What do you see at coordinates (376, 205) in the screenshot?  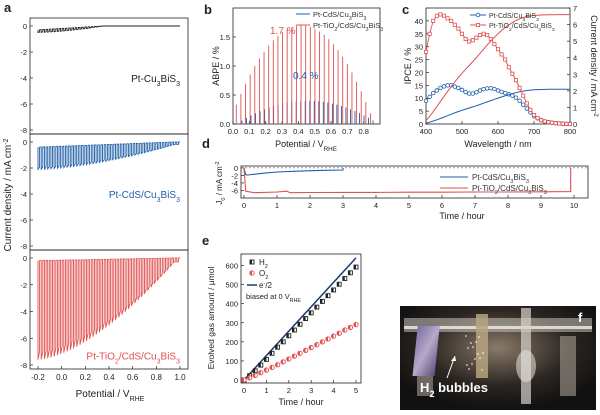 I see `x-tick-label: 4` at bounding box center [376, 205].